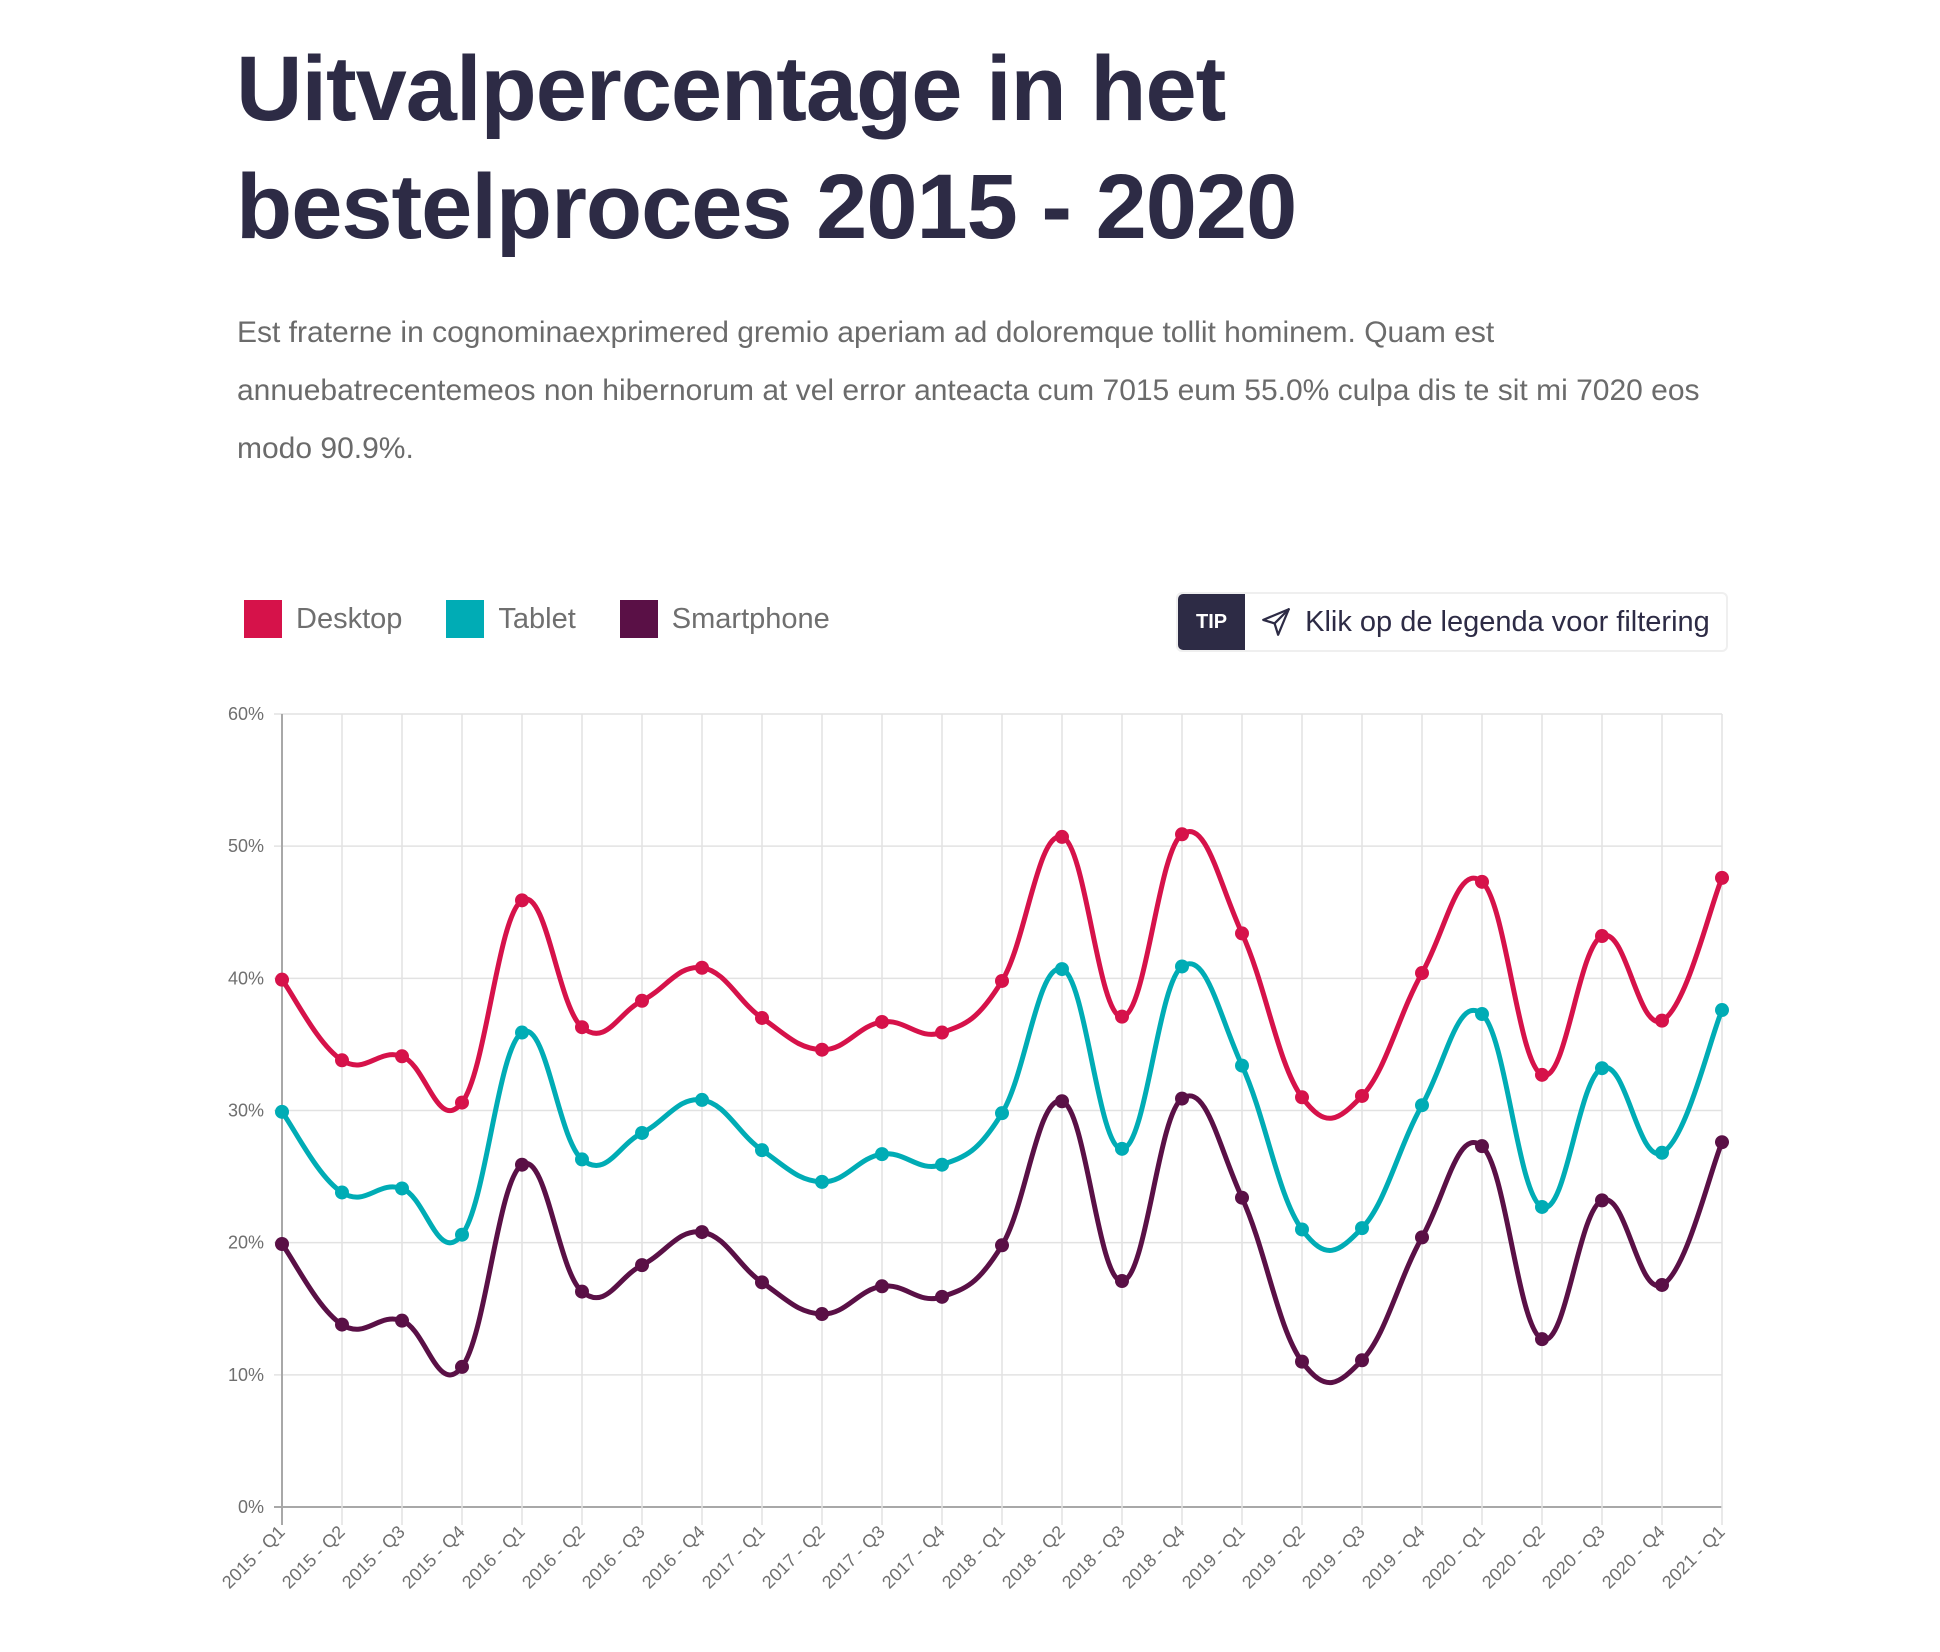  What do you see at coordinates (673, 1557) in the screenshot?
I see `x-tick-label: 2016 - Q4` at bounding box center [673, 1557].